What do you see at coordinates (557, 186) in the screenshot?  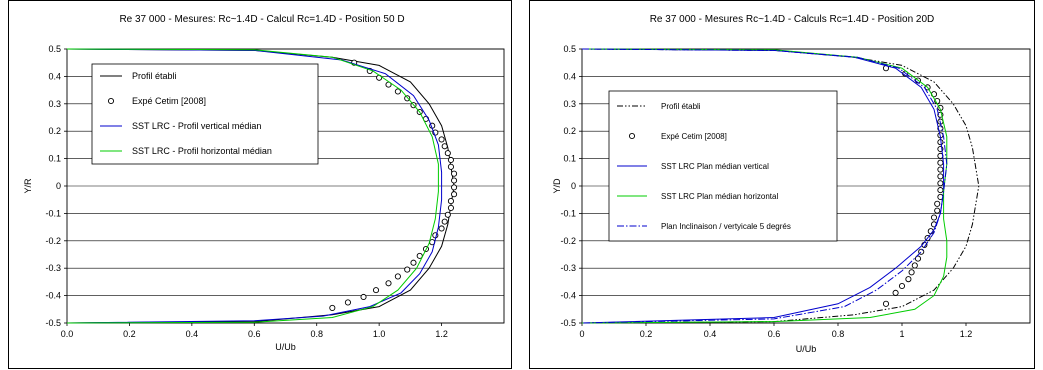 I see `y-axis-label: Y/D` at bounding box center [557, 186].